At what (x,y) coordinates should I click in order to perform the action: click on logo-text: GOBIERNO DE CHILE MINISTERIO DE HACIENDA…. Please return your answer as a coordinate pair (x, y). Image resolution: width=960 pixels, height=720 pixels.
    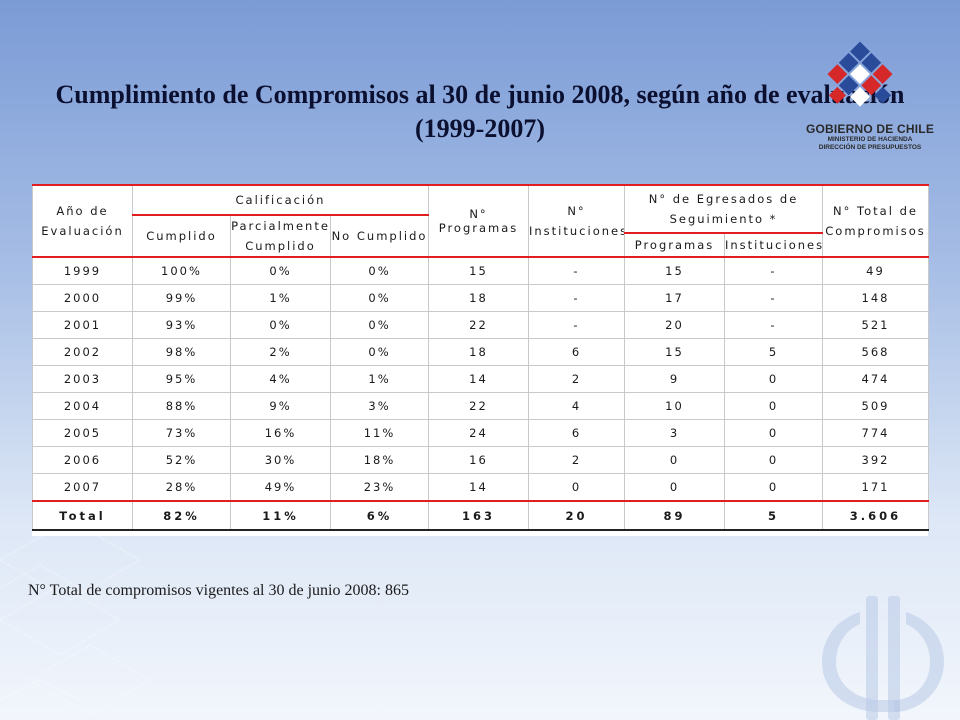
    Looking at the image, I should click on (870, 137).